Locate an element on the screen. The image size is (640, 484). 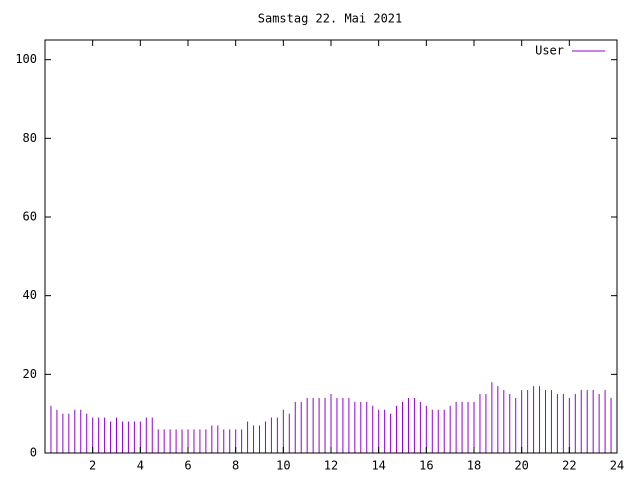
x-tick-label: 24 is located at coordinates (617, 466).